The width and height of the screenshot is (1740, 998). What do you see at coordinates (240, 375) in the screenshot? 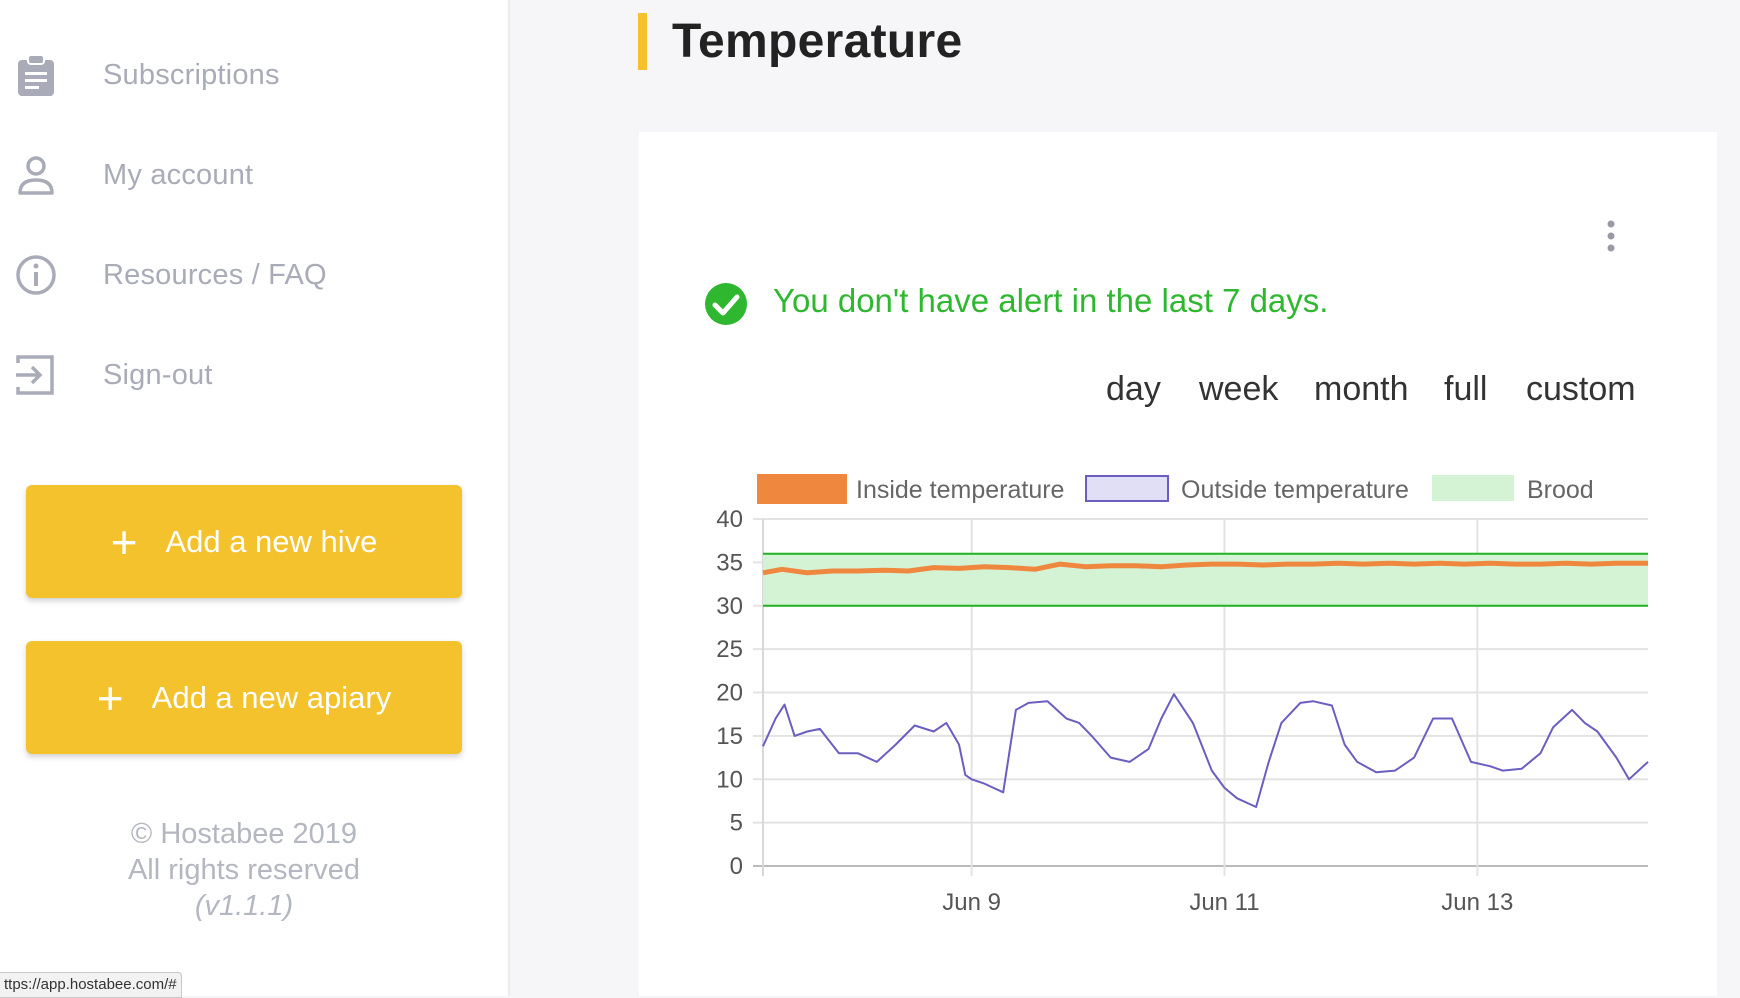
I see `sidebar-item-sign-out: Sign-out` at bounding box center [240, 375].